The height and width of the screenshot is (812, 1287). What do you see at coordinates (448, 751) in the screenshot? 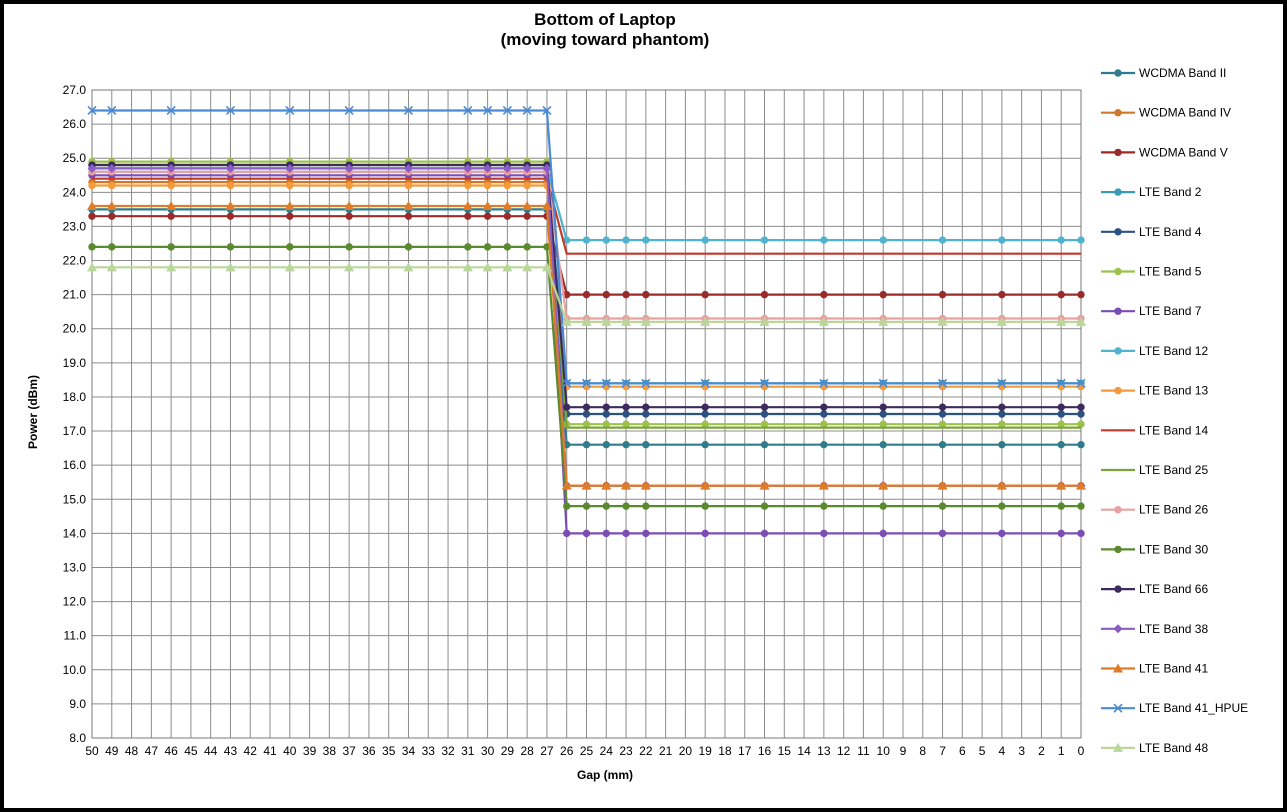
I see `x-tick-label: 32` at bounding box center [448, 751].